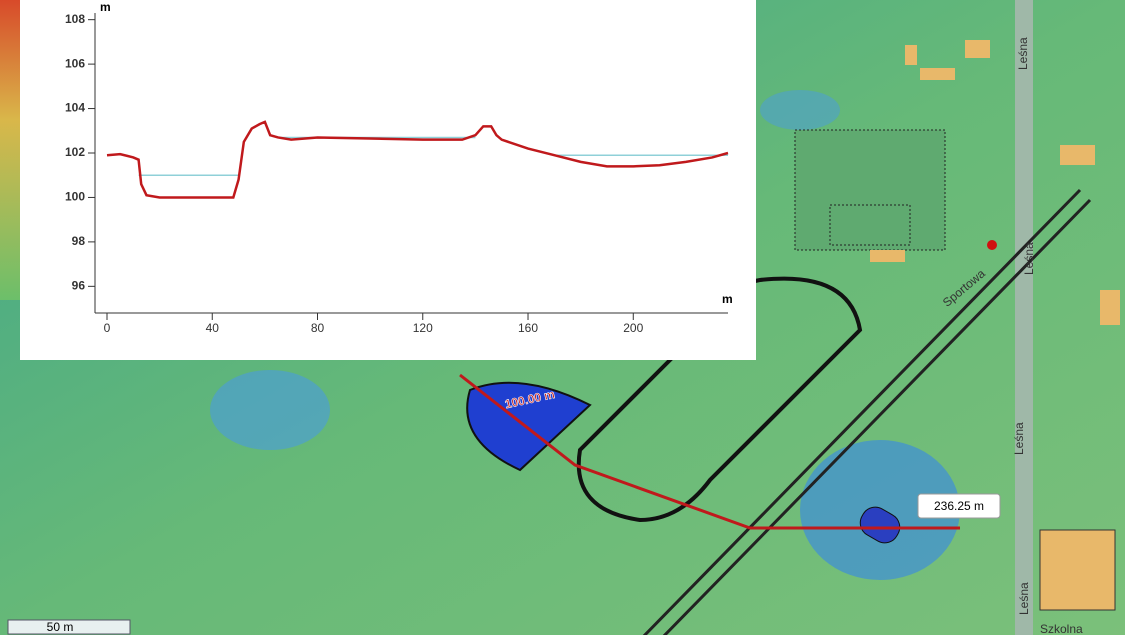 This screenshot has width=1125, height=635. What do you see at coordinates (105, 7) in the screenshot?
I see `y-unit: m` at bounding box center [105, 7].